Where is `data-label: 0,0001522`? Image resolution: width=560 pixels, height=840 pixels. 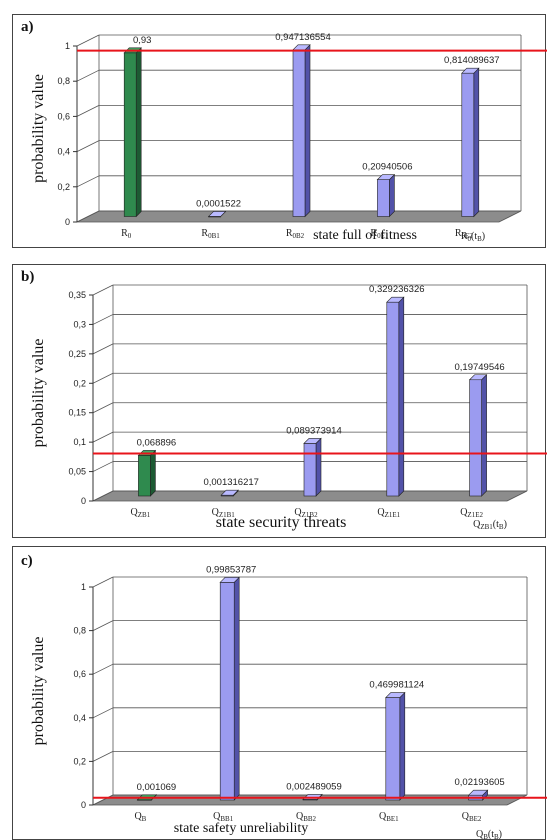 data-label: 0,0001522 is located at coordinates (218, 203).